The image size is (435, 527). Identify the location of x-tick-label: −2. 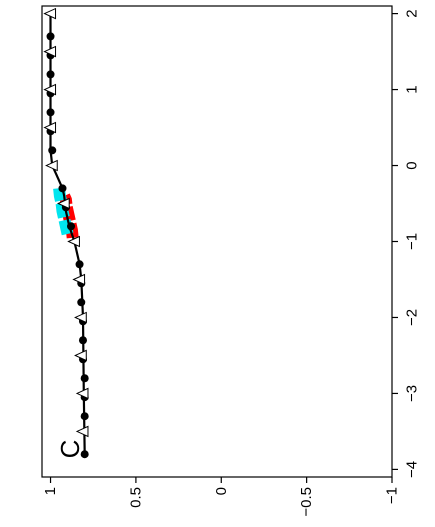
(412, 317).